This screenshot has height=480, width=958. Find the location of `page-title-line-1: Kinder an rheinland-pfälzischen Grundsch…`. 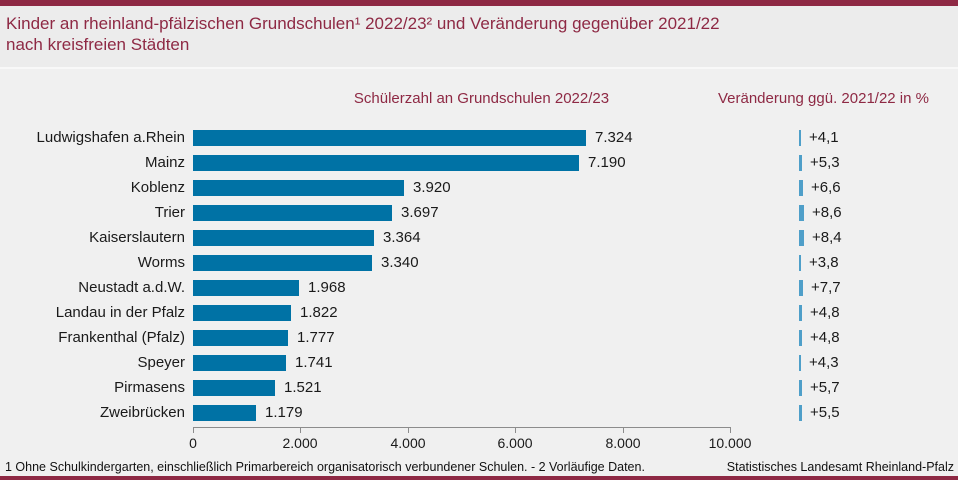

page-title-line-1: Kinder an rheinland-pfälzischen Grundsch… is located at coordinates (363, 23).